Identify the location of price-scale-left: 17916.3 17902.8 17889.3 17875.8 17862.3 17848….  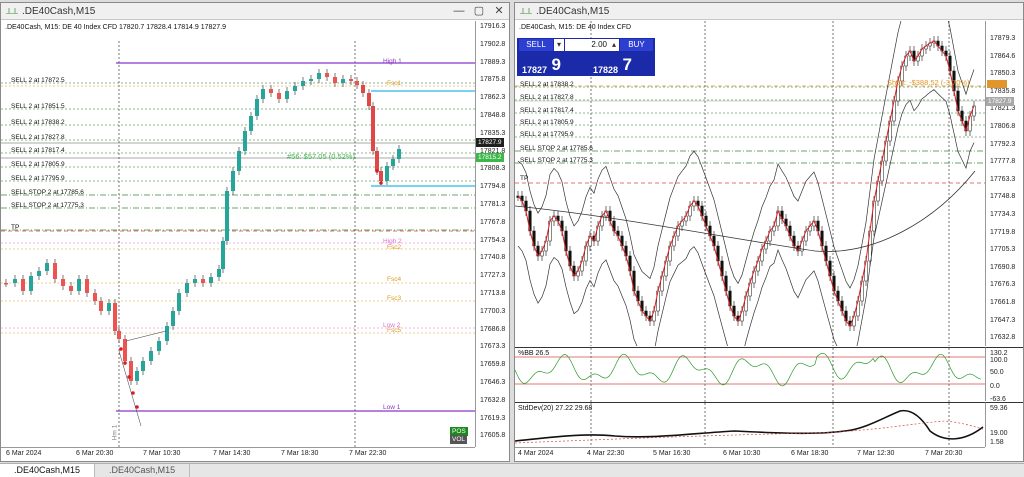
(492, 234).